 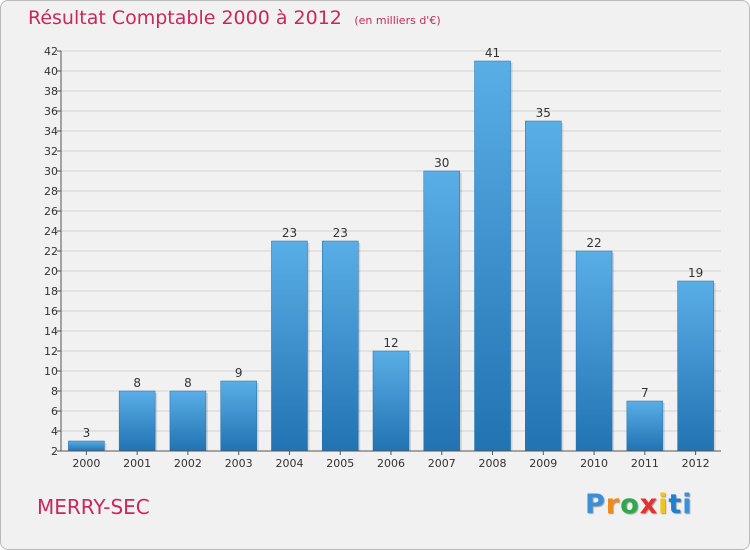 What do you see at coordinates (696, 463) in the screenshot?
I see `x-tick-label: 2012` at bounding box center [696, 463].